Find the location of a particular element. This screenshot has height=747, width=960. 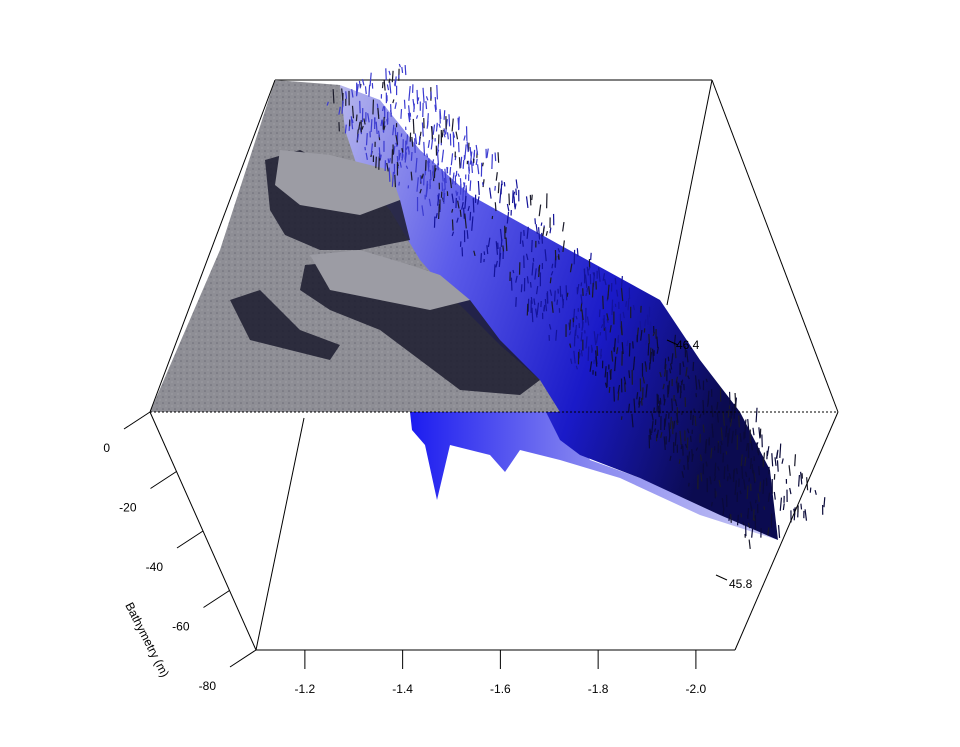

surface-underside is located at coordinates (594, 476).